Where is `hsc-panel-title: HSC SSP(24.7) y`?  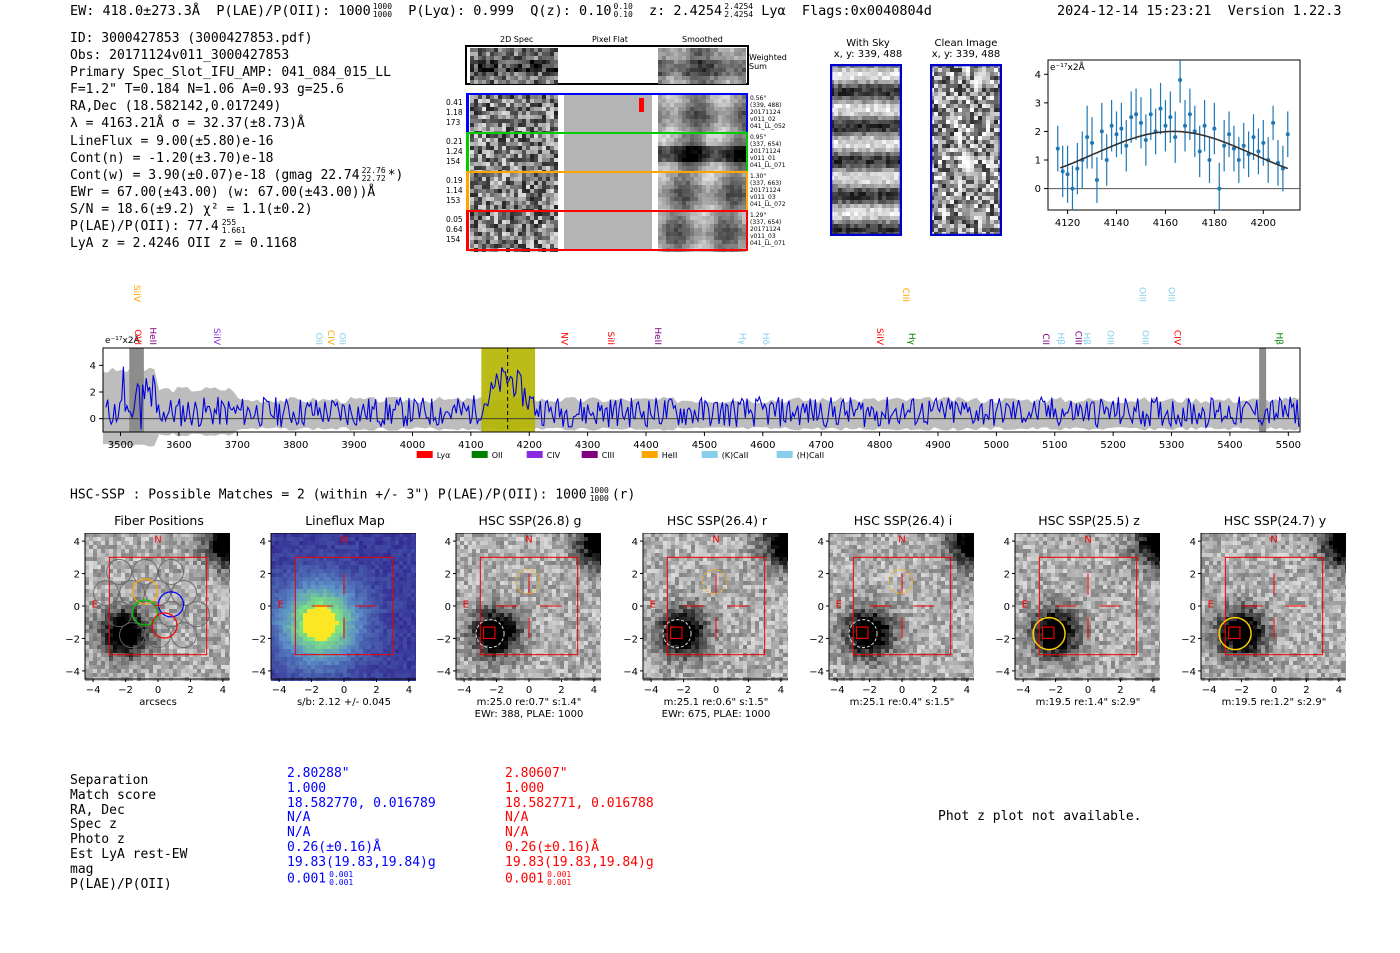 hsc-panel-title: HSC SSP(24.7) y is located at coordinates (1275, 520).